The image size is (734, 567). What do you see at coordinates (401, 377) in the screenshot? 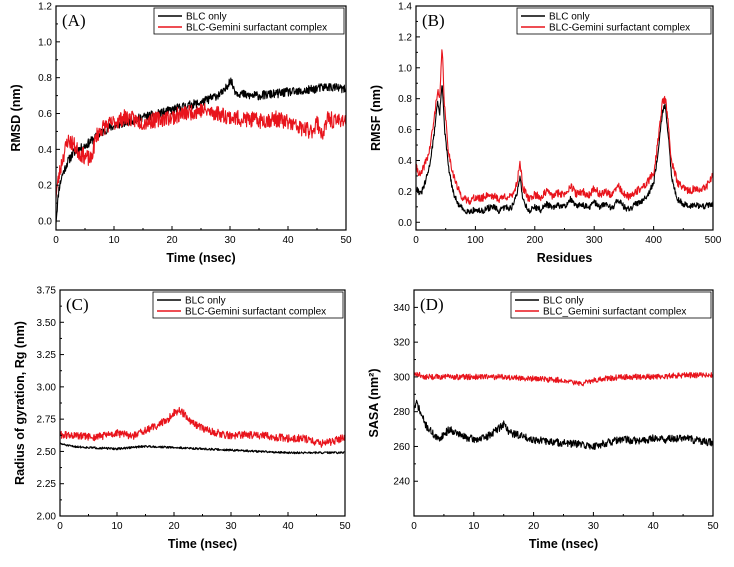
I see `y-tick-label-d: 300` at bounding box center [401, 377].